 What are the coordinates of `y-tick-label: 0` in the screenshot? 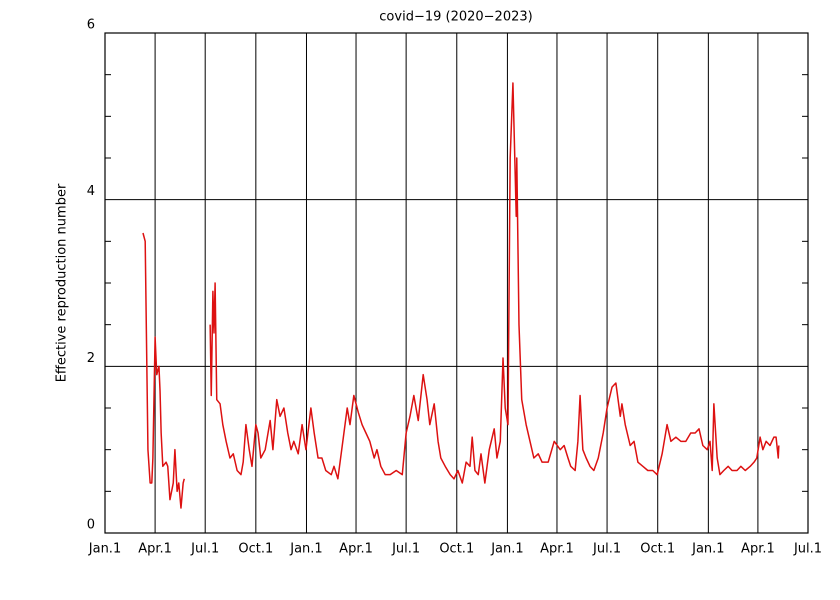 It's located at (91, 525).